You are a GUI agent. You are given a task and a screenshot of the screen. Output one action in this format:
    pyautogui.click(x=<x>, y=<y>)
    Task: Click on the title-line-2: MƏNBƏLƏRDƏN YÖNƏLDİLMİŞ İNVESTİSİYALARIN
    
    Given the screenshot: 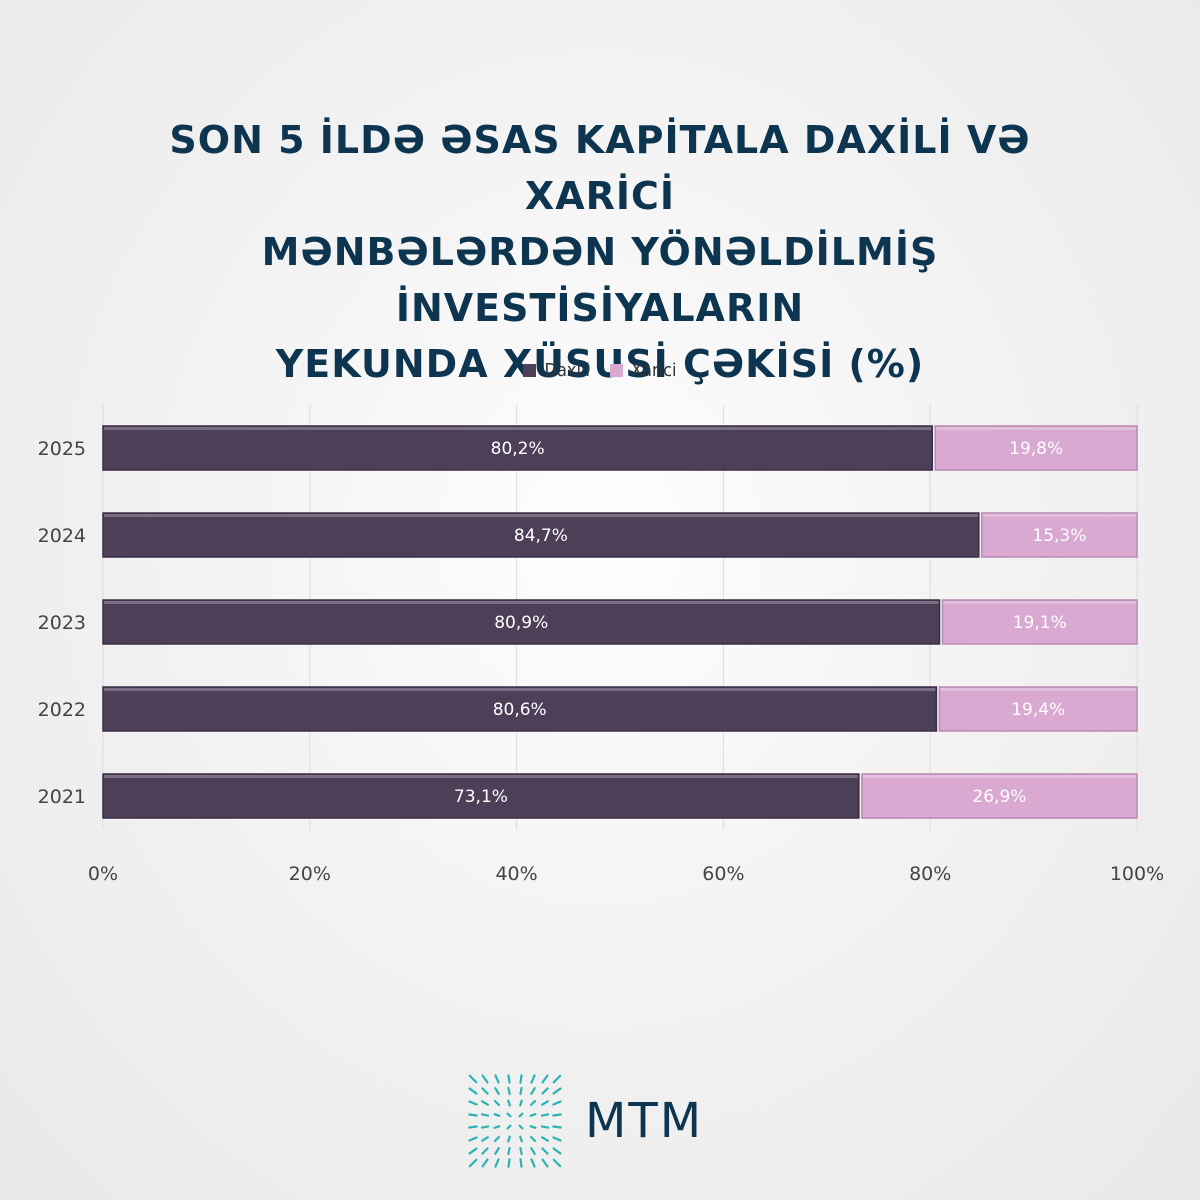 What is the action you would take?
    pyautogui.click(x=600, y=280)
    